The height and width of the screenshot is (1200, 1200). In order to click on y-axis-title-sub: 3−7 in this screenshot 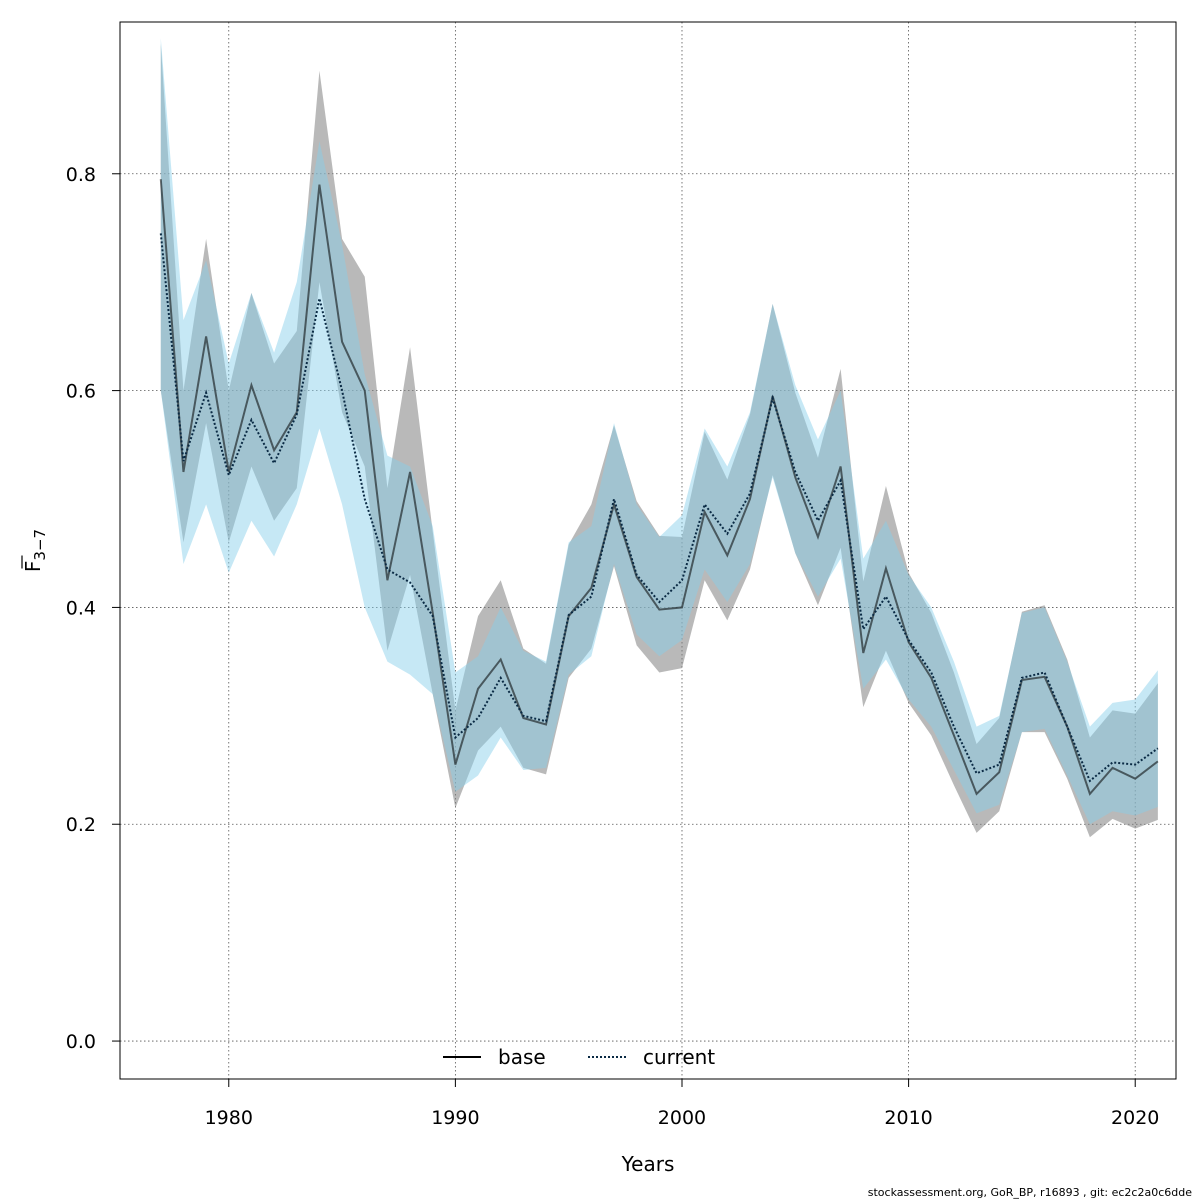, I will do `click(40, 545)`.